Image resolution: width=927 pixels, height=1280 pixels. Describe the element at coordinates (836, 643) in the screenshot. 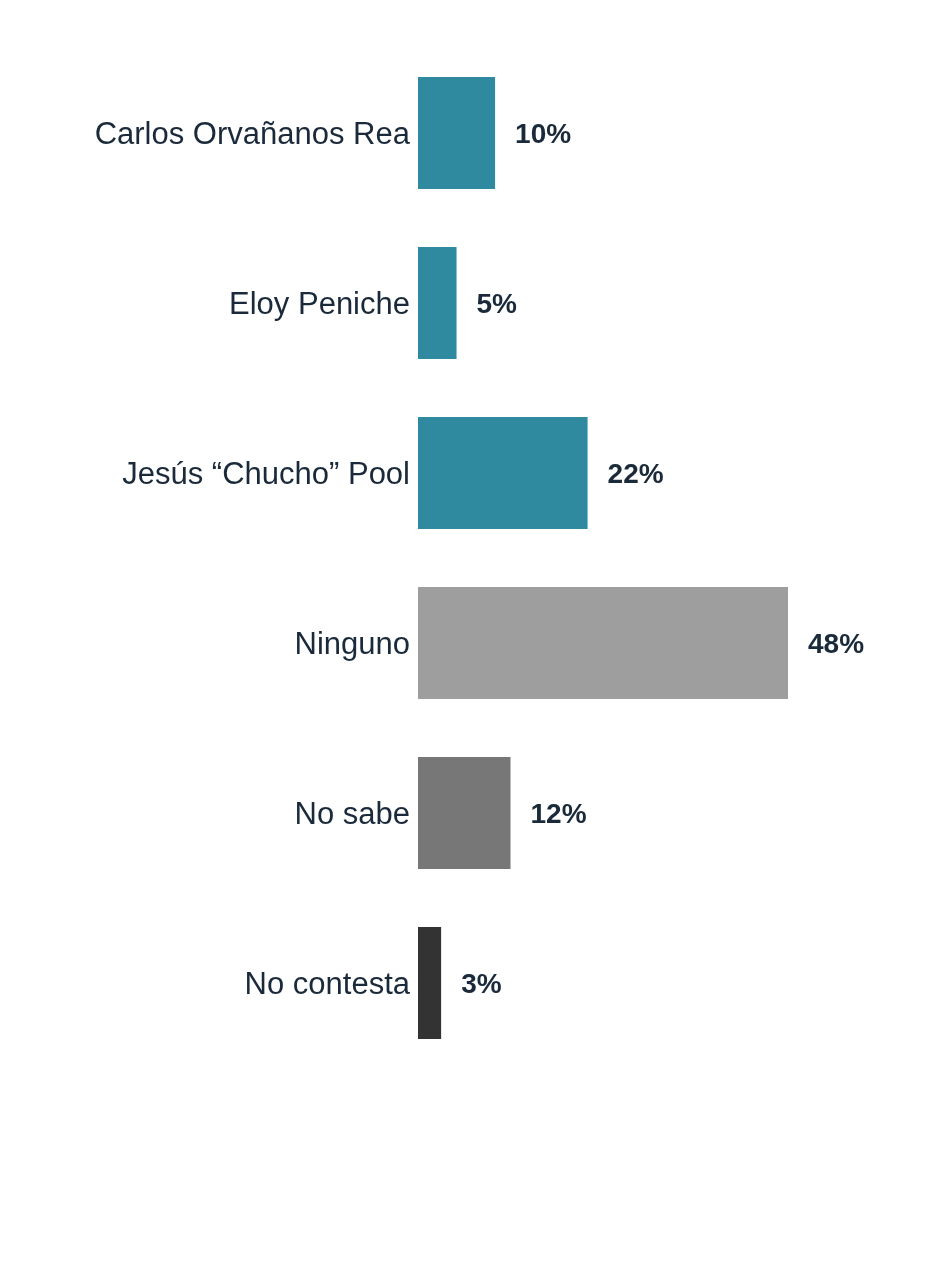

I see `data-label: 48%` at that location.